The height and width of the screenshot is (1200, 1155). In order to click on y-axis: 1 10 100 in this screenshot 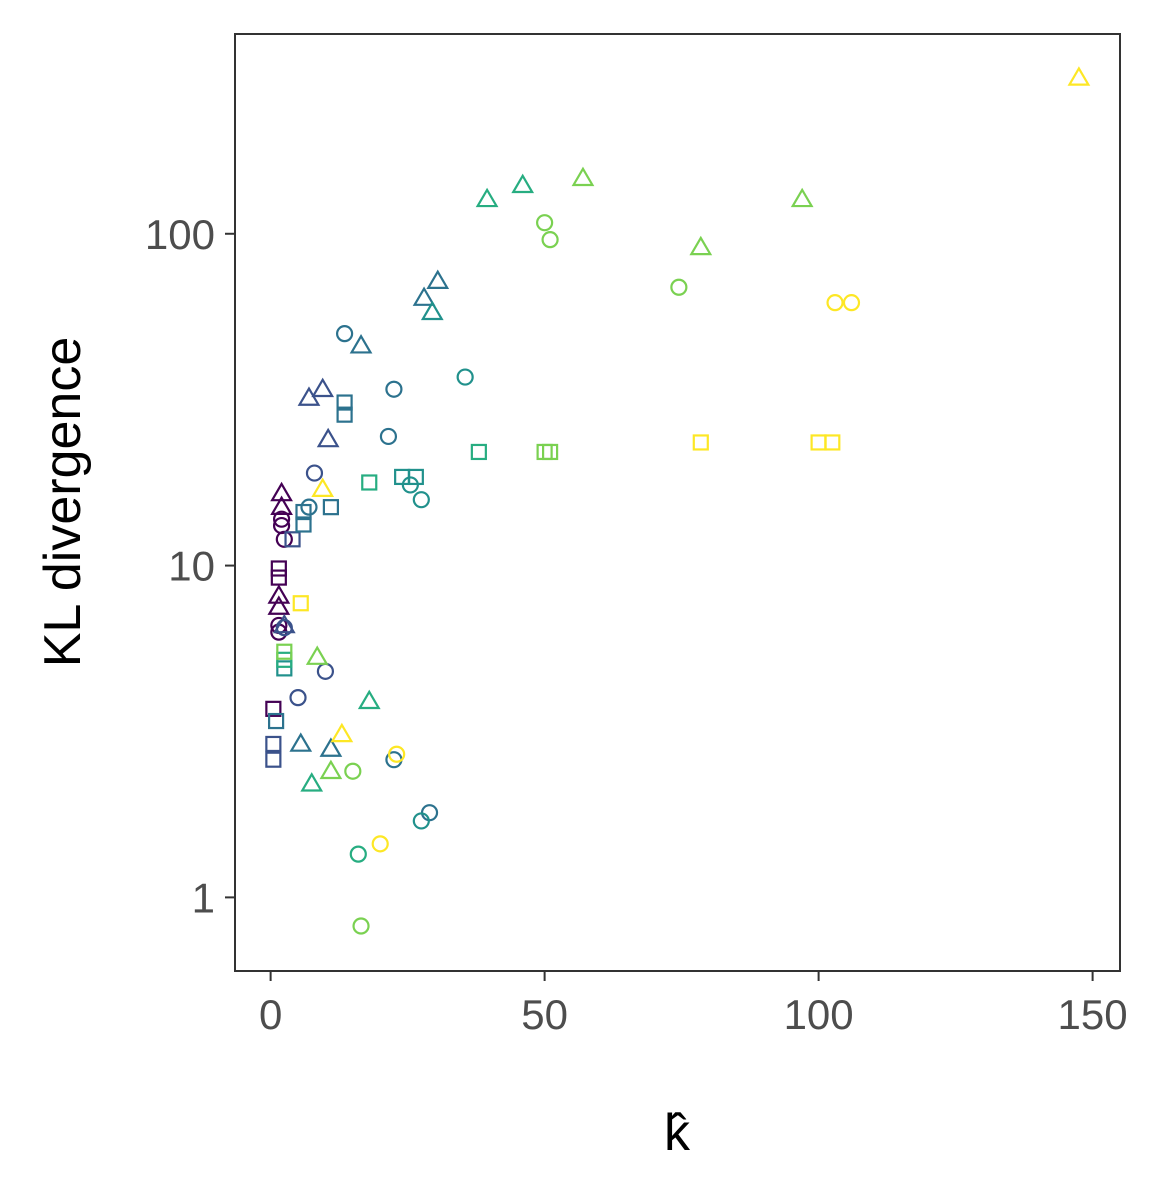, I will do `click(190, 566)`.